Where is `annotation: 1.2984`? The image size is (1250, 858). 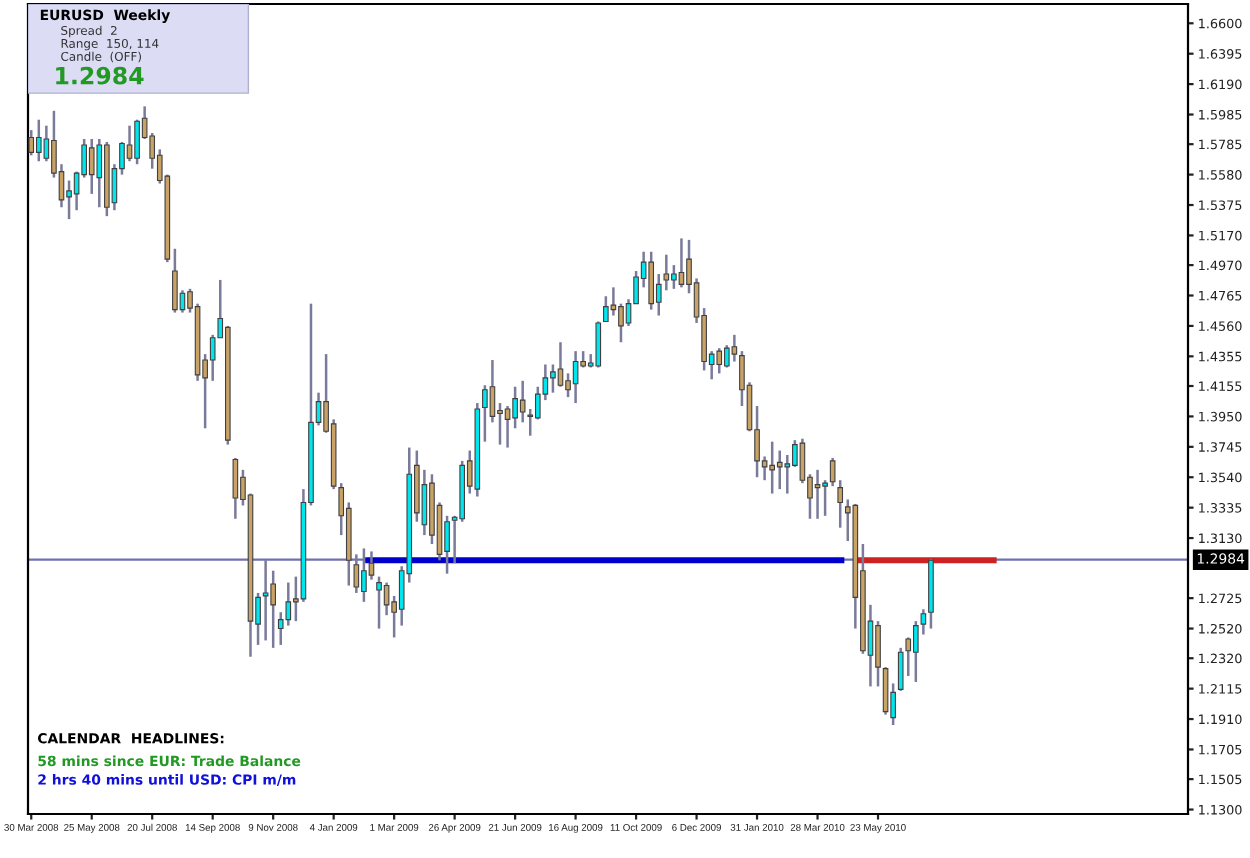
annotation: 1.2984 is located at coordinates (100, 75).